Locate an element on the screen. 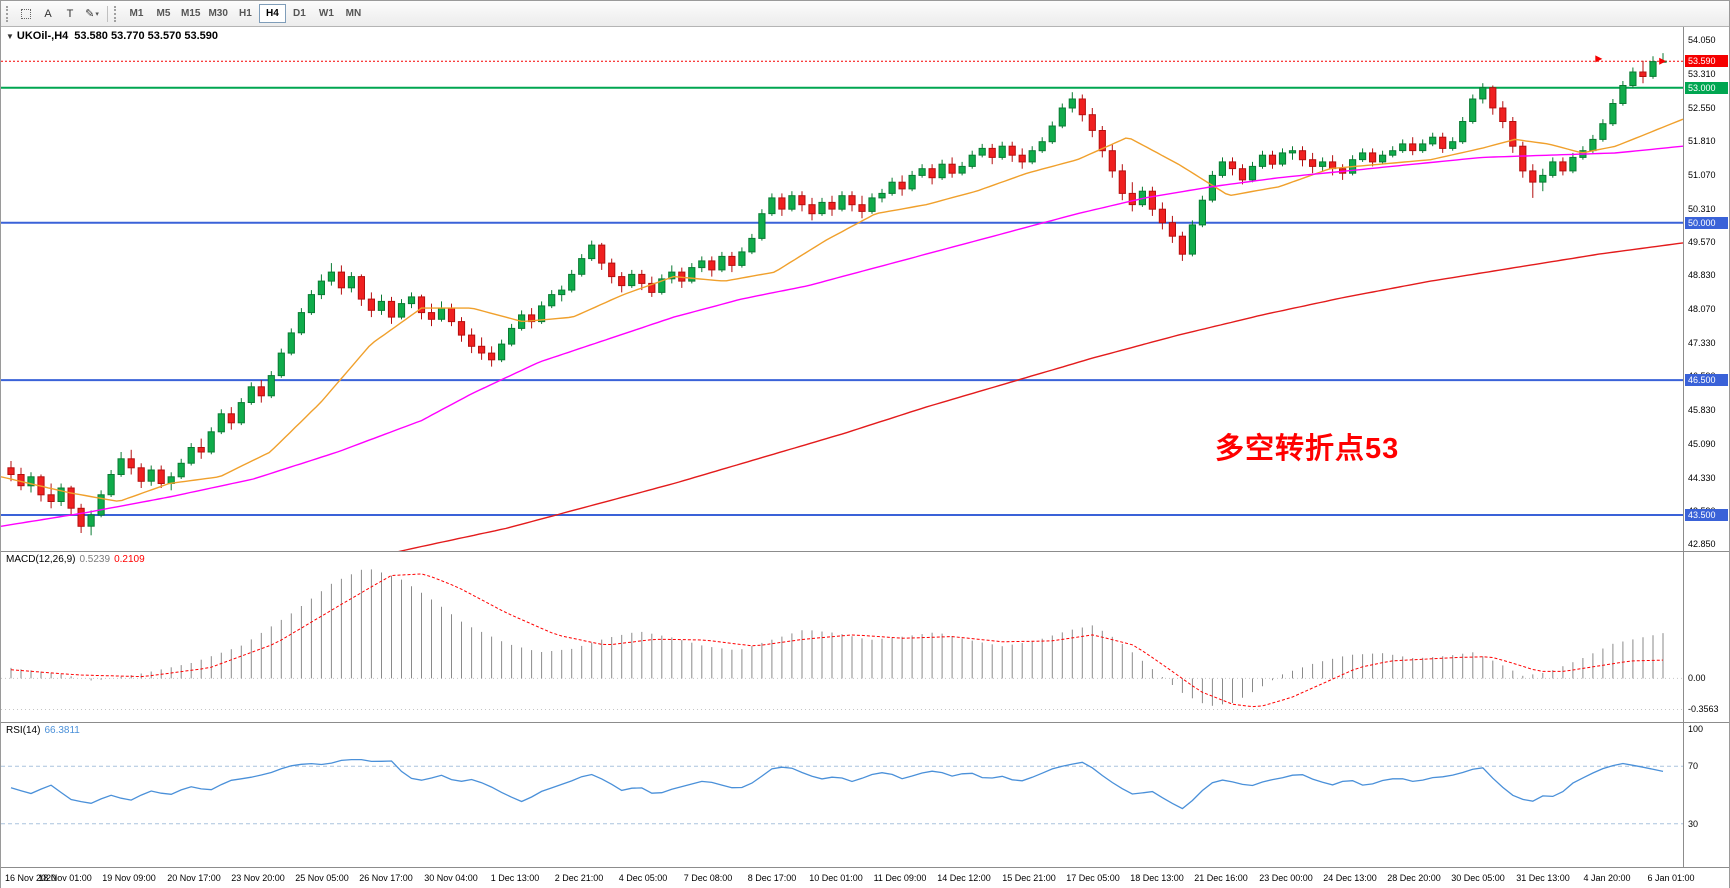 Image resolution: width=1730 pixels, height=888 pixels. rsi-line is located at coordinates (837, 784).